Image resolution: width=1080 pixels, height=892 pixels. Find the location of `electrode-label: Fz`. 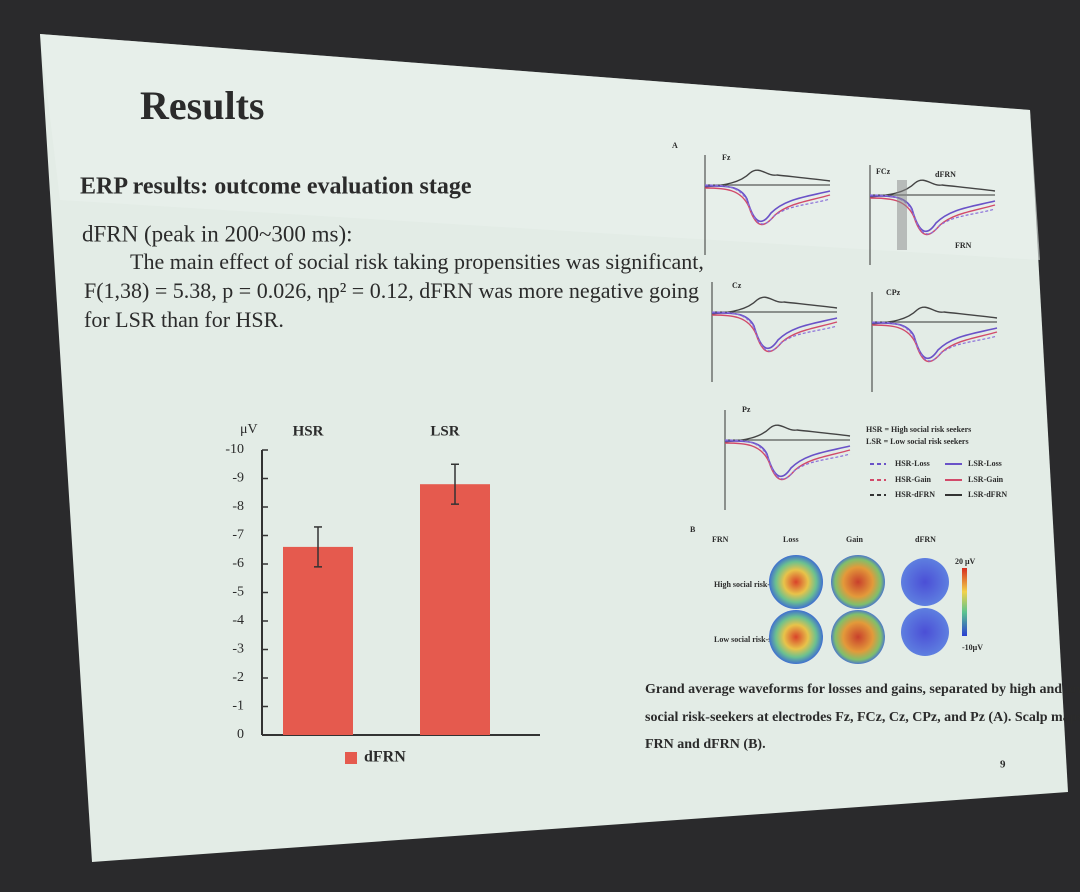

electrode-label: Fz is located at coordinates (726, 157).